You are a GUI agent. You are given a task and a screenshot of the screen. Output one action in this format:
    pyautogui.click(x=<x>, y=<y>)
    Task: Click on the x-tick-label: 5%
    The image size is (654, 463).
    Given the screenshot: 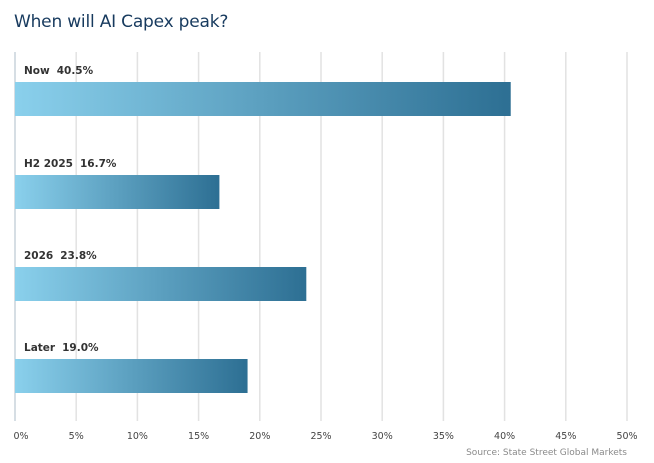 What is the action you would take?
    pyautogui.click(x=76, y=436)
    